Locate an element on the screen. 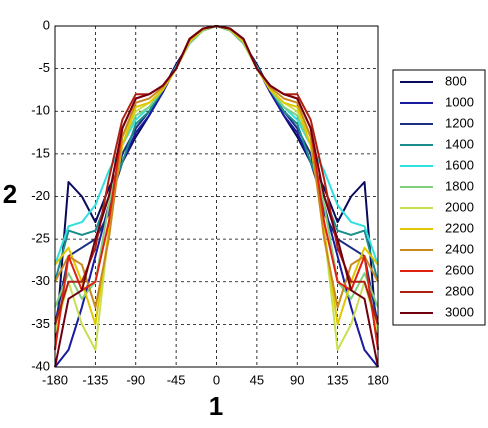 The height and width of the screenshot is (428, 488). y-axis-title: 2 is located at coordinates (10, 194).